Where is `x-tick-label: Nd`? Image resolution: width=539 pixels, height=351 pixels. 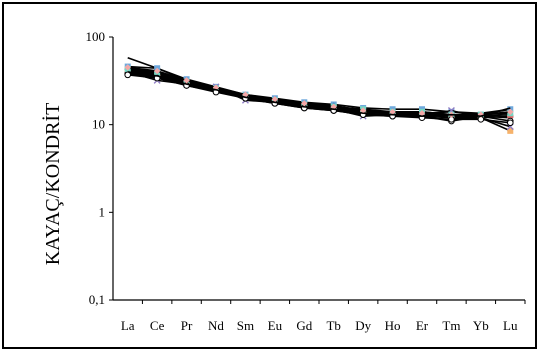
x-tick-label: Nd is located at coordinates (216, 325).